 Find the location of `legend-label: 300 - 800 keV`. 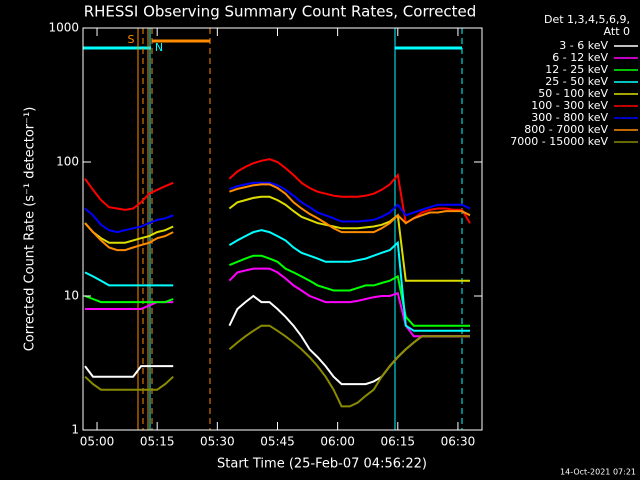

legend-label: 300 - 800 keV is located at coordinates (569, 117).